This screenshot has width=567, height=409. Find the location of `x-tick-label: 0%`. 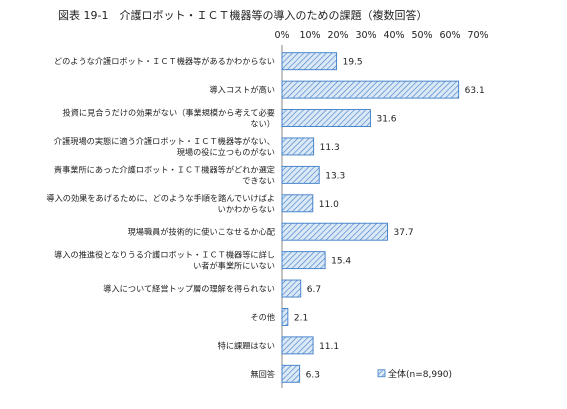

x-tick-label: 0% is located at coordinates (281, 35).